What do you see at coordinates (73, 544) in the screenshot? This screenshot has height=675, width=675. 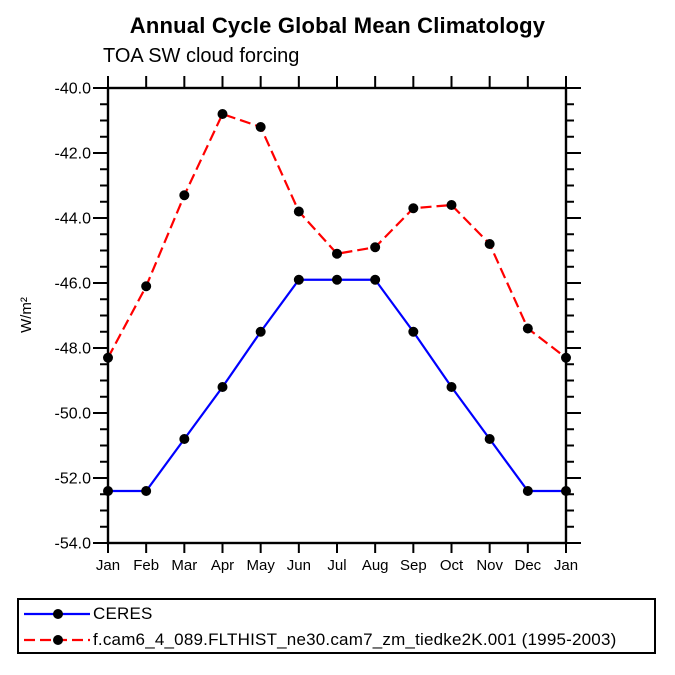 I see `y-axis-tick-label: -54.0` at bounding box center [73, 544].